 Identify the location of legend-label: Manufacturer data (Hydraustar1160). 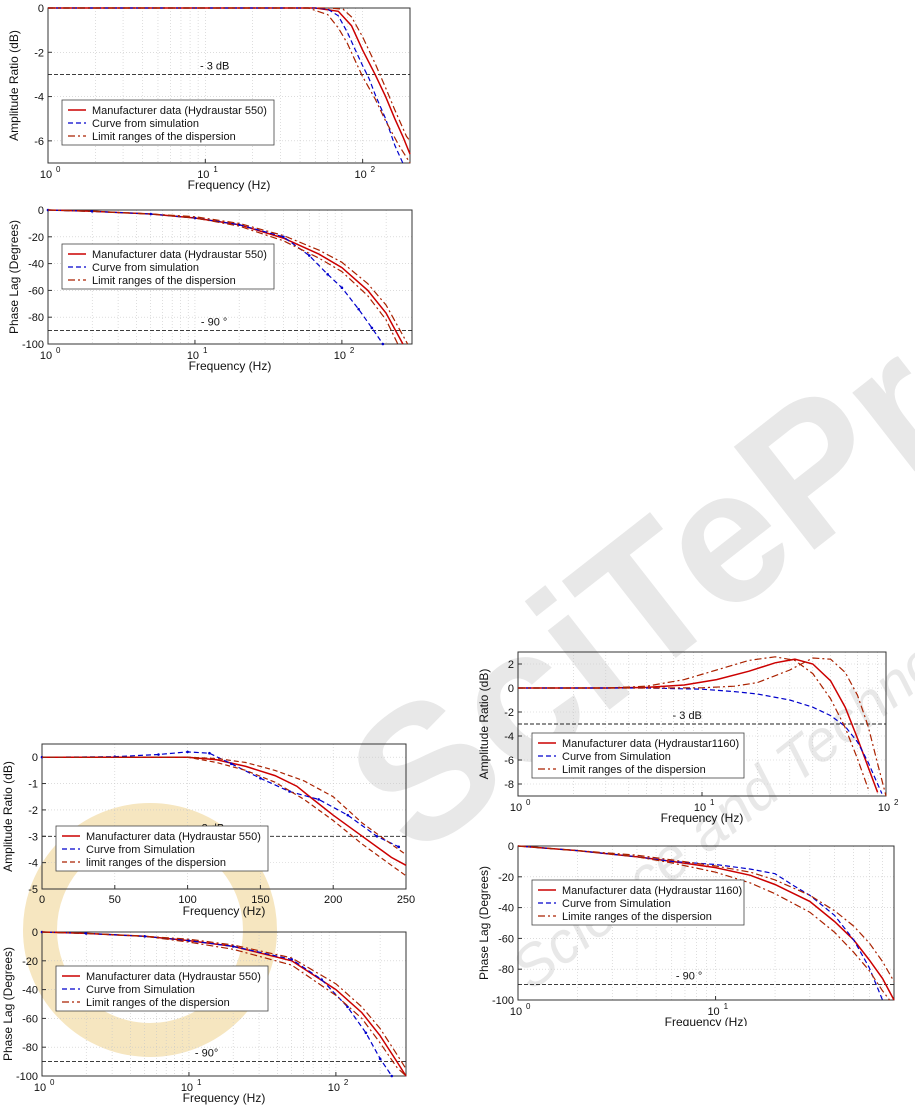
(650, 744).